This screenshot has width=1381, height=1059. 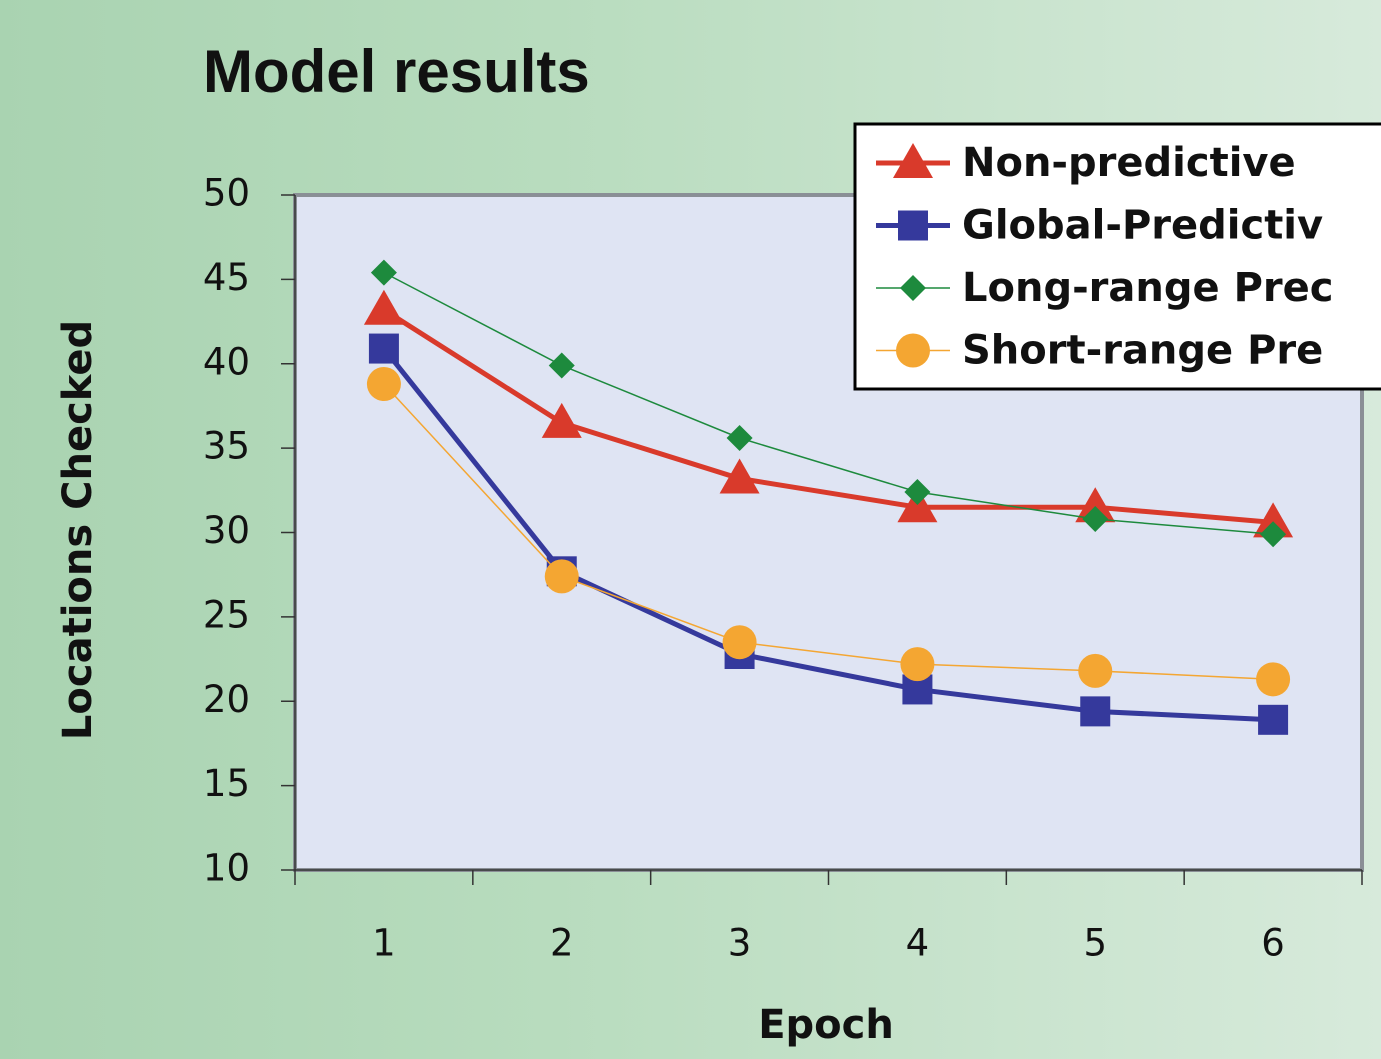 What do you see at coordinates (828, 416) in the screenshot?
I see `series-line` at bounding box center [828, 416].